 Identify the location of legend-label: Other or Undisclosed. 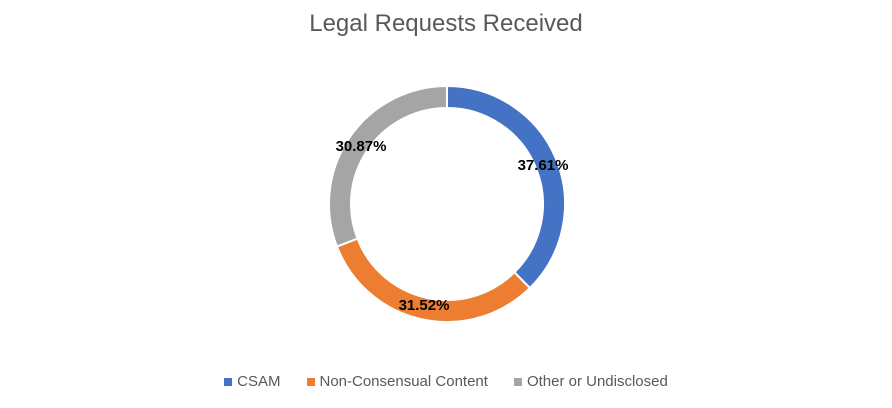
(597, 381).